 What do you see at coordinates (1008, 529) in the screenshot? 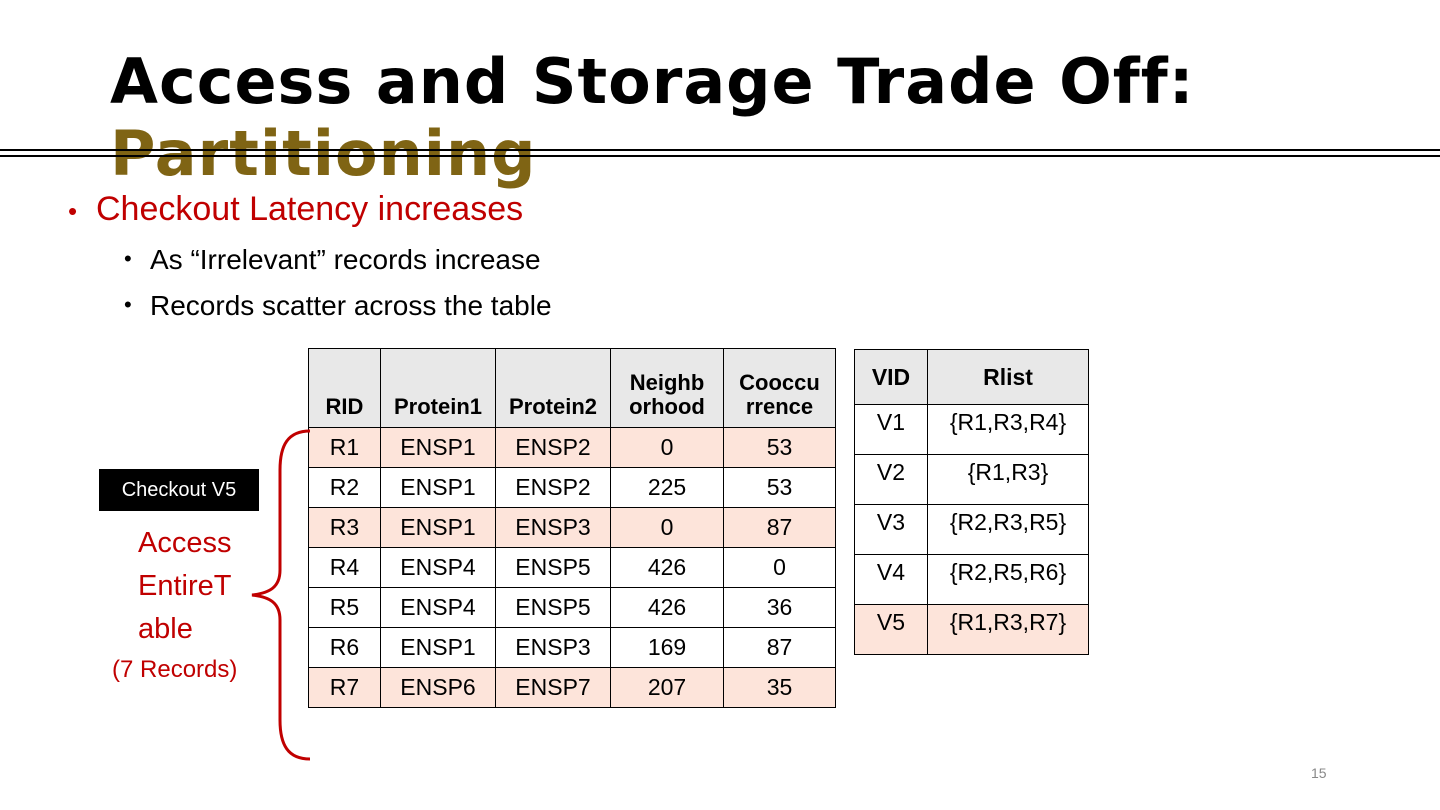
I see `table-cell: {R2,R3,R5}` at bounding box center [1008, 529].